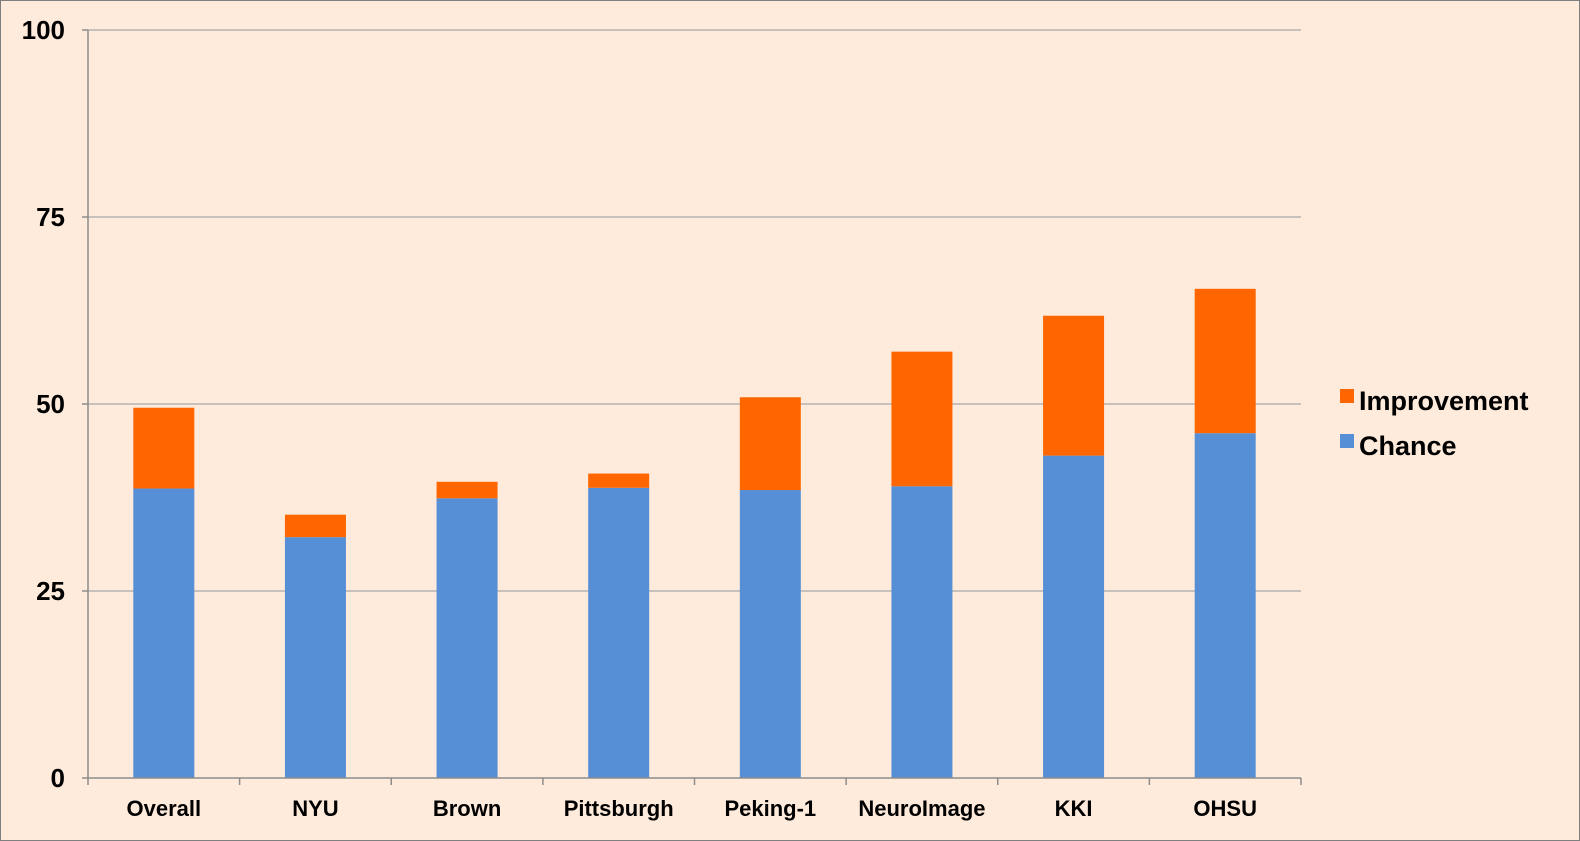 This screenshot has width=1580, height=841. I want to click on bar-improvement-overall, so click(164, 448).